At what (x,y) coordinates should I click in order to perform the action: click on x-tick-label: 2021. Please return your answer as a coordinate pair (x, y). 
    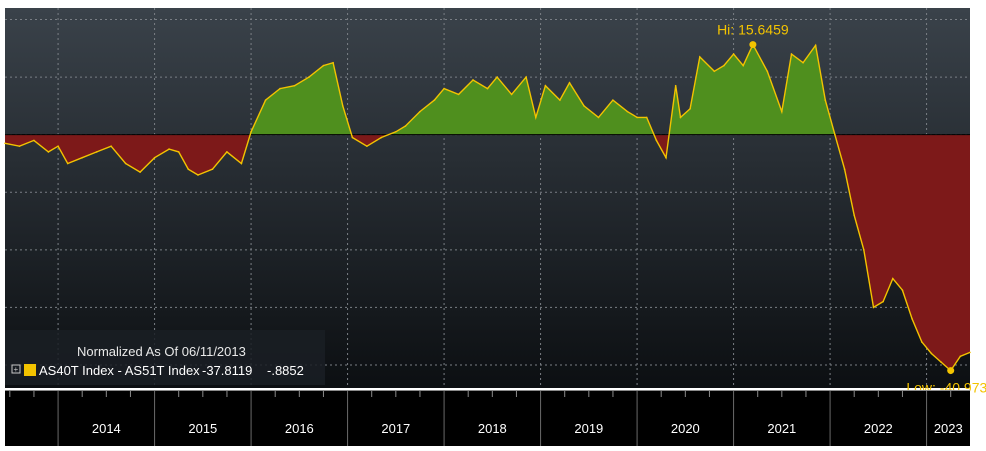
    Looking at the image, I should click on (781, 428).